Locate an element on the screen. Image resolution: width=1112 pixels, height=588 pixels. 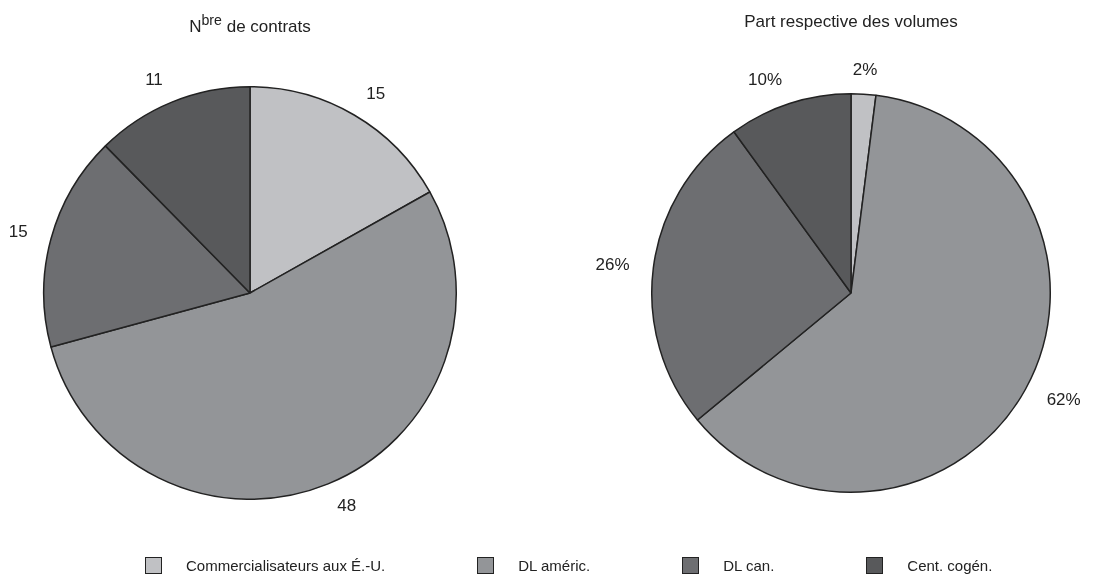
data-label: 2% is located at coordinates (865, 69).